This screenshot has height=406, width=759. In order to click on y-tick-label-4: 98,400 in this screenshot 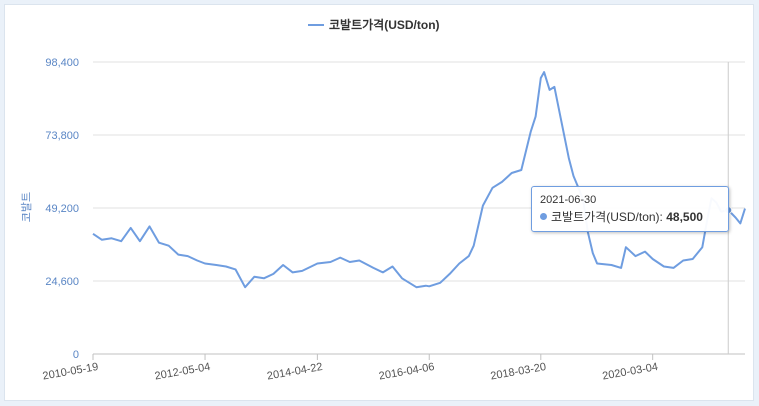, I will do `click(62, 63)`.